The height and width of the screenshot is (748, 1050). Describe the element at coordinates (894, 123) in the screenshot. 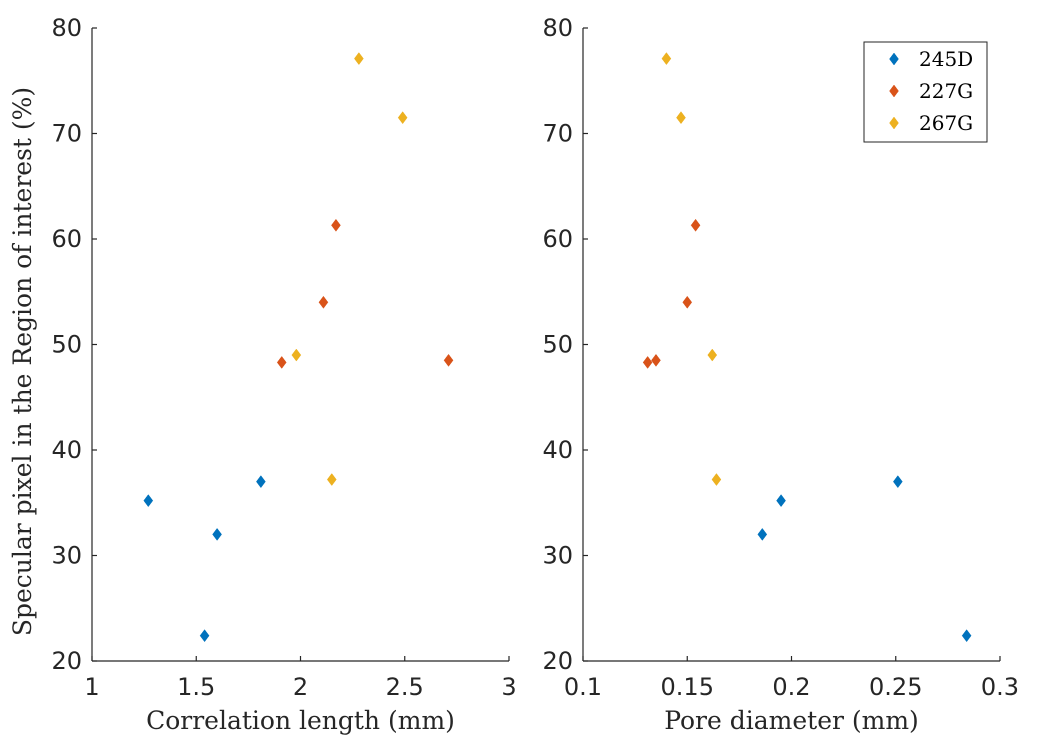

I see `legend-marker-267G` at that location.